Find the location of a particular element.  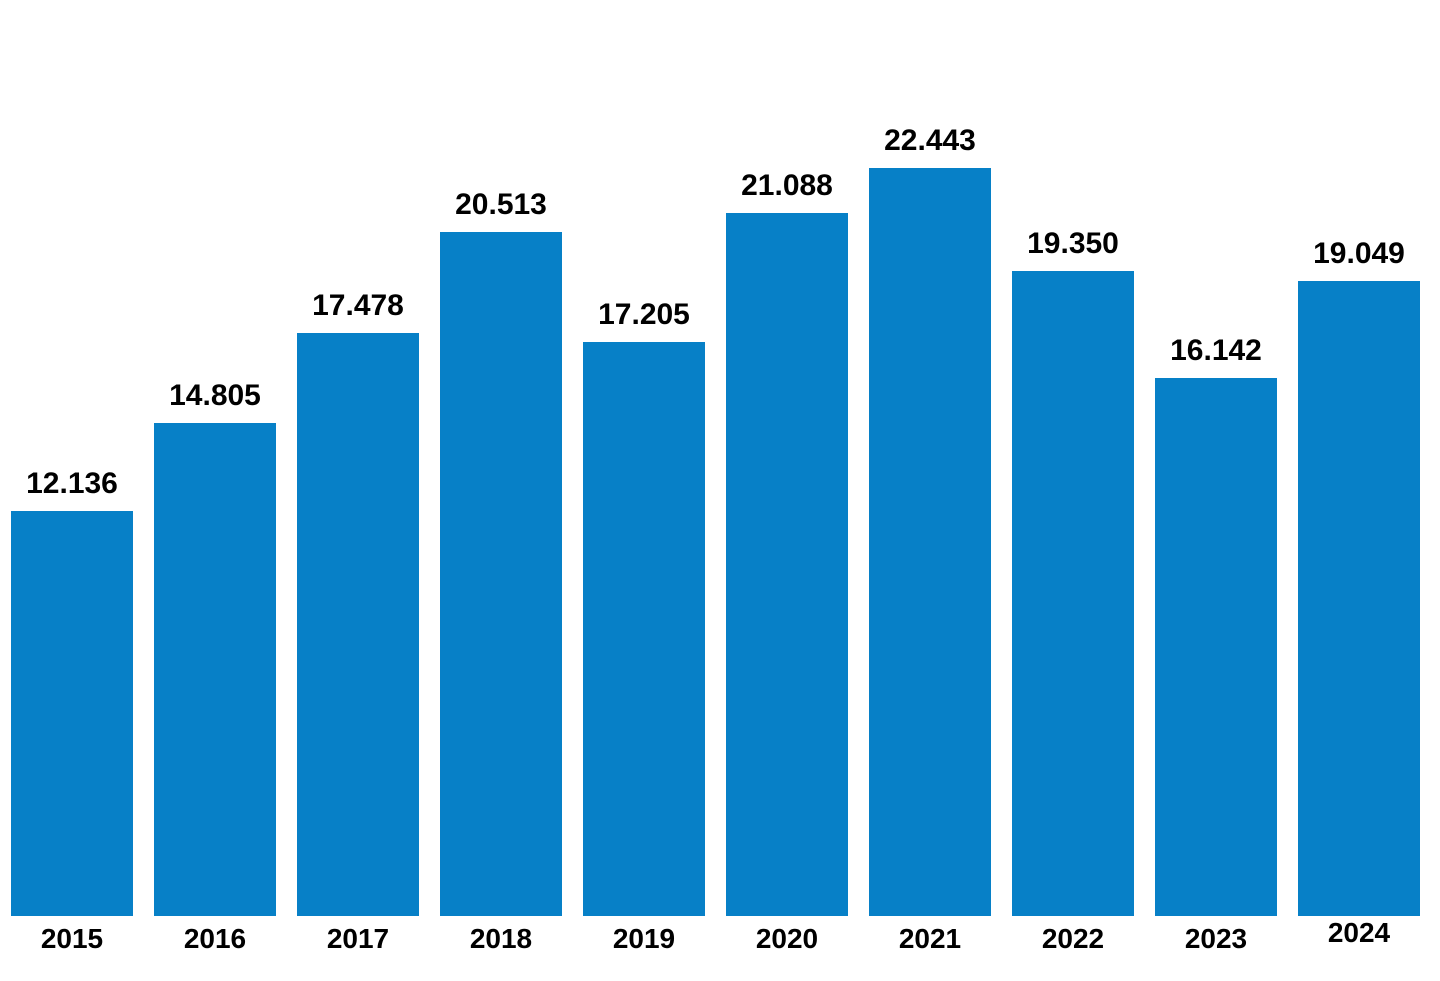

bar-value-label: 21.088 is located at coordinates (787, 185).